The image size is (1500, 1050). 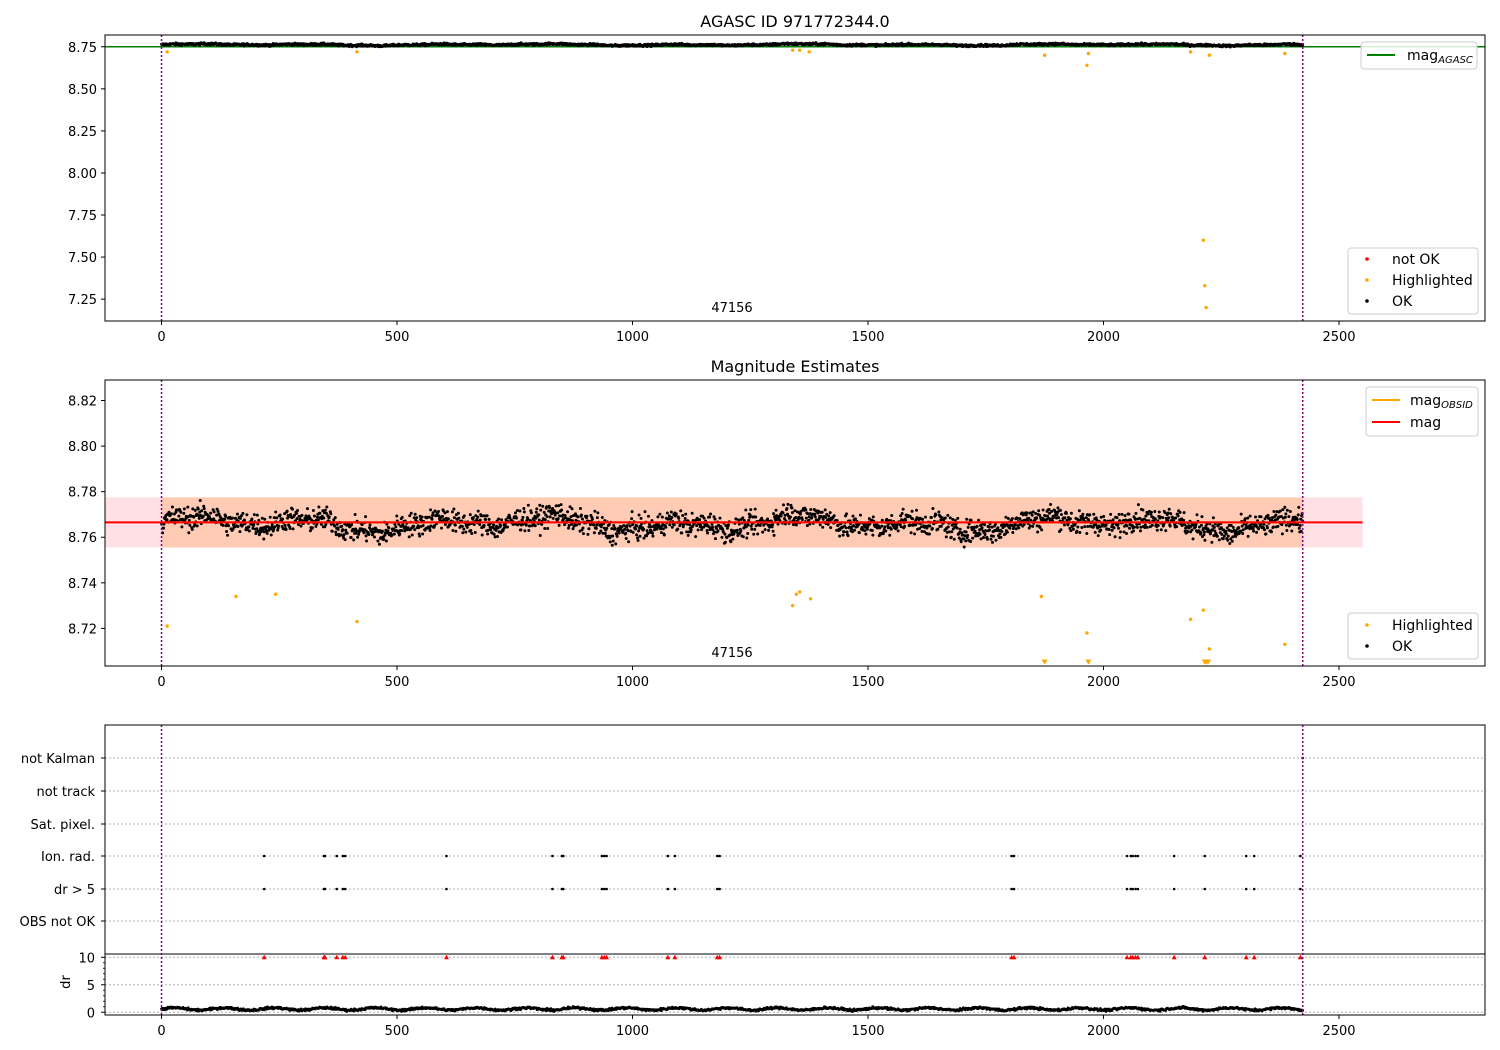 I want to click on estimates-ytick-label: 8.76, so click(x=82, y=538).